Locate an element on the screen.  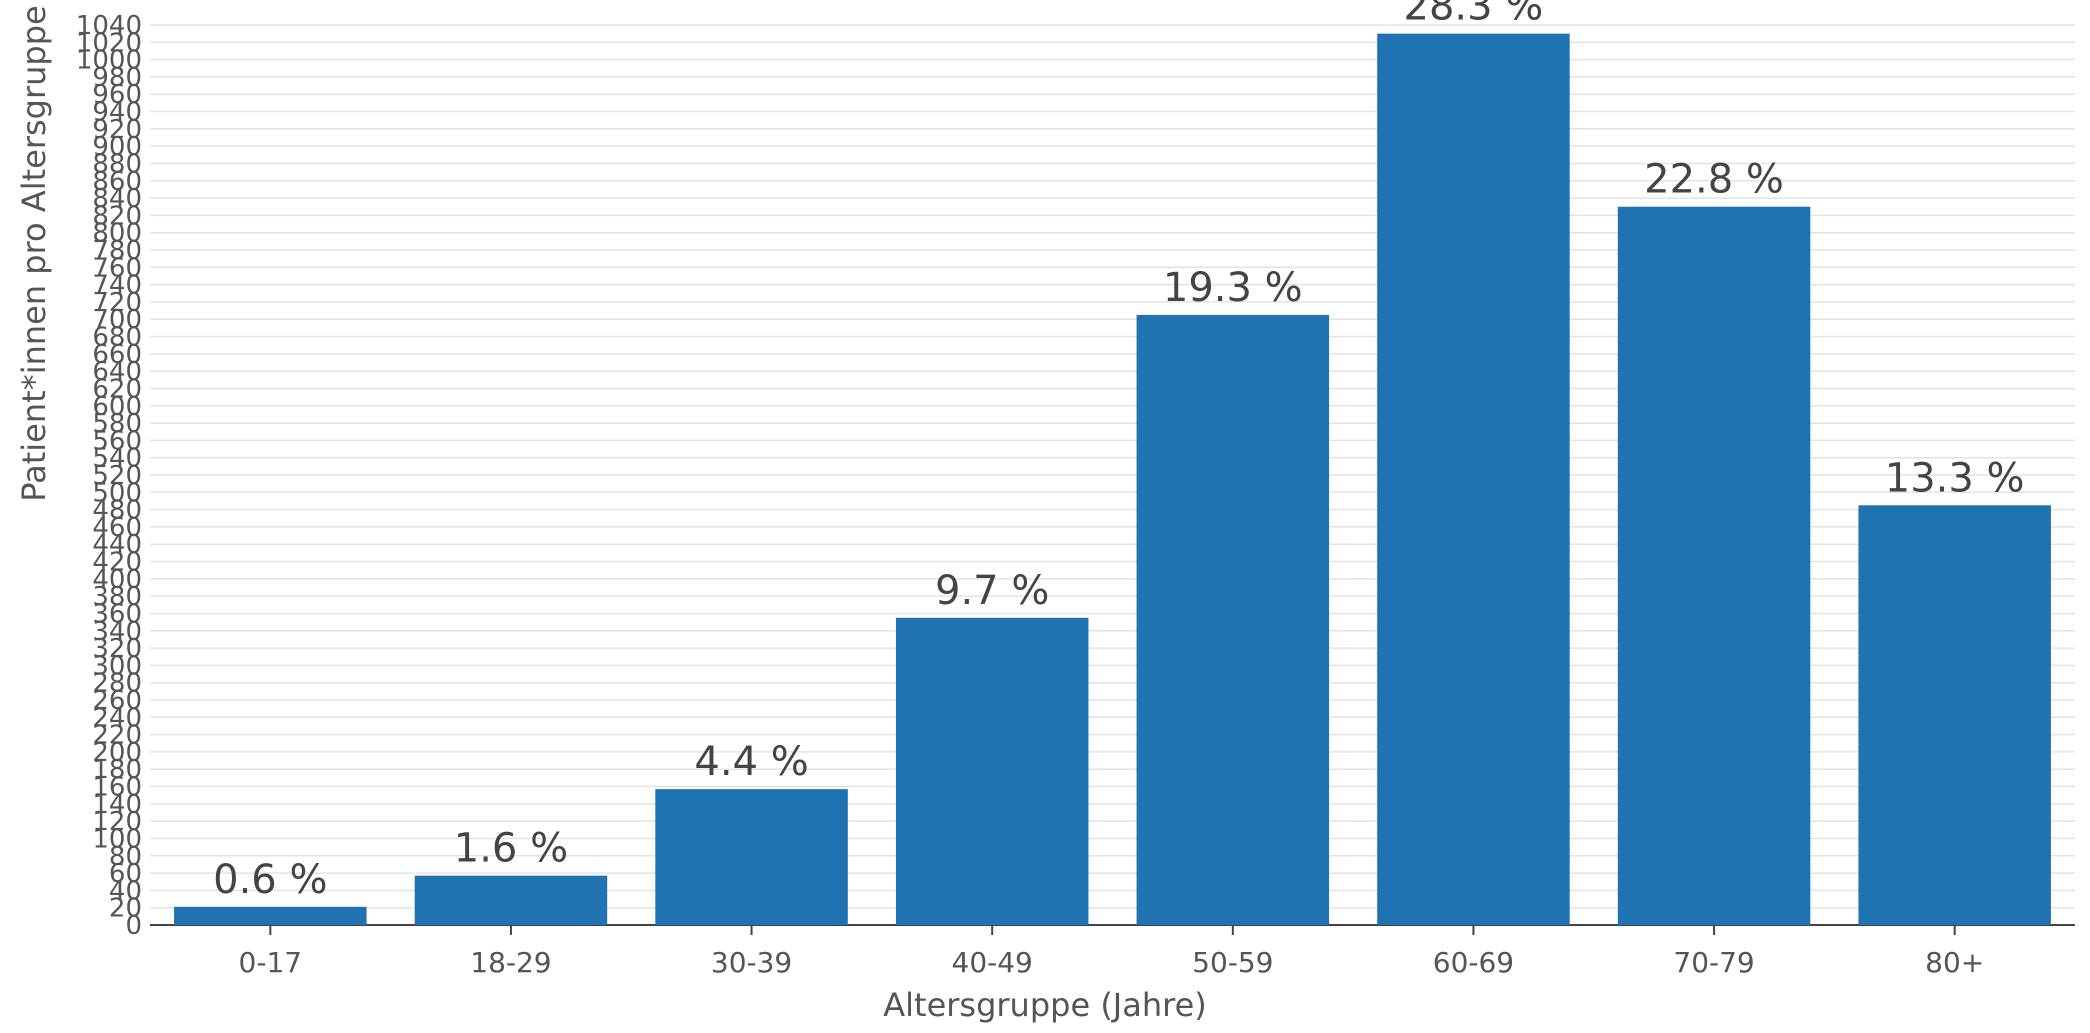
y-tick-label: 20 is located at coordinates (125, 909).